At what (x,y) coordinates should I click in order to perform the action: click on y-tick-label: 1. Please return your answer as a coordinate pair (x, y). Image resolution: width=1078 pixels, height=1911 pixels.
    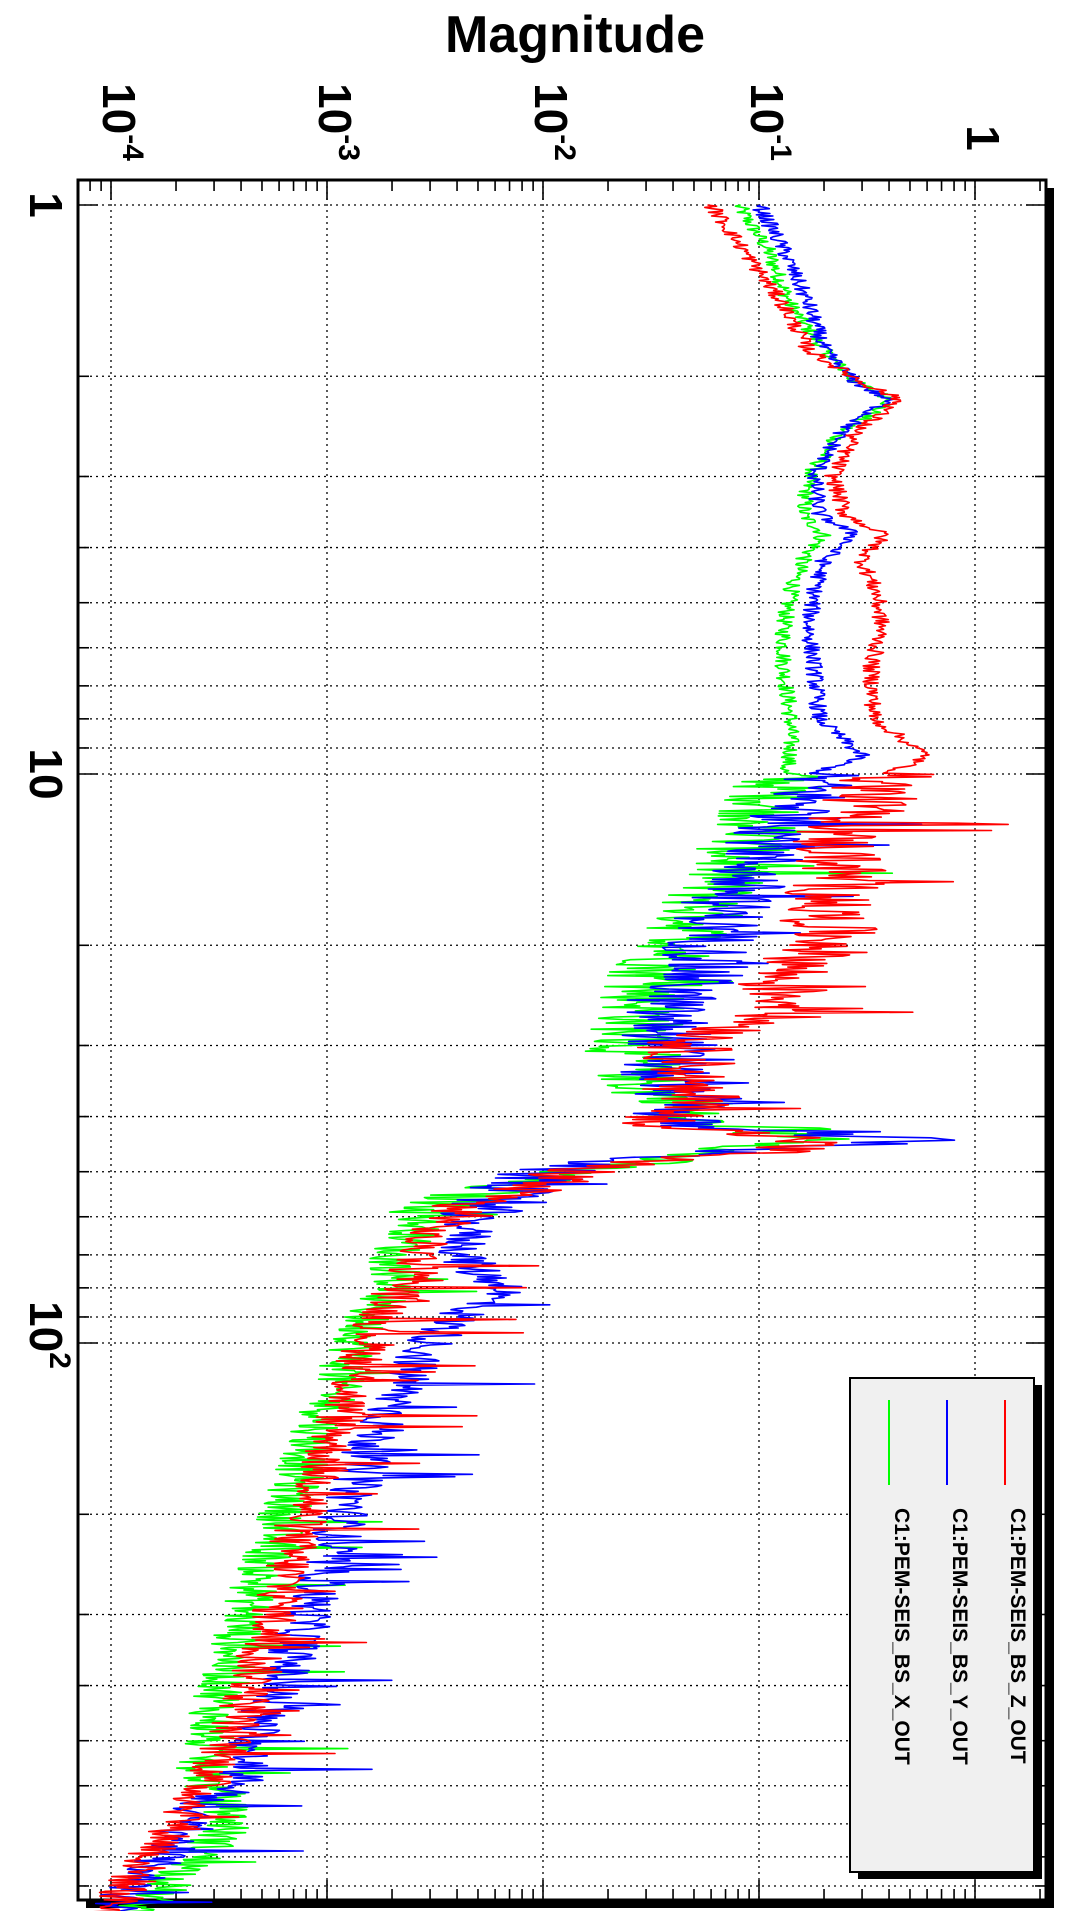
    Looking at the image, I should click on (983, 138).